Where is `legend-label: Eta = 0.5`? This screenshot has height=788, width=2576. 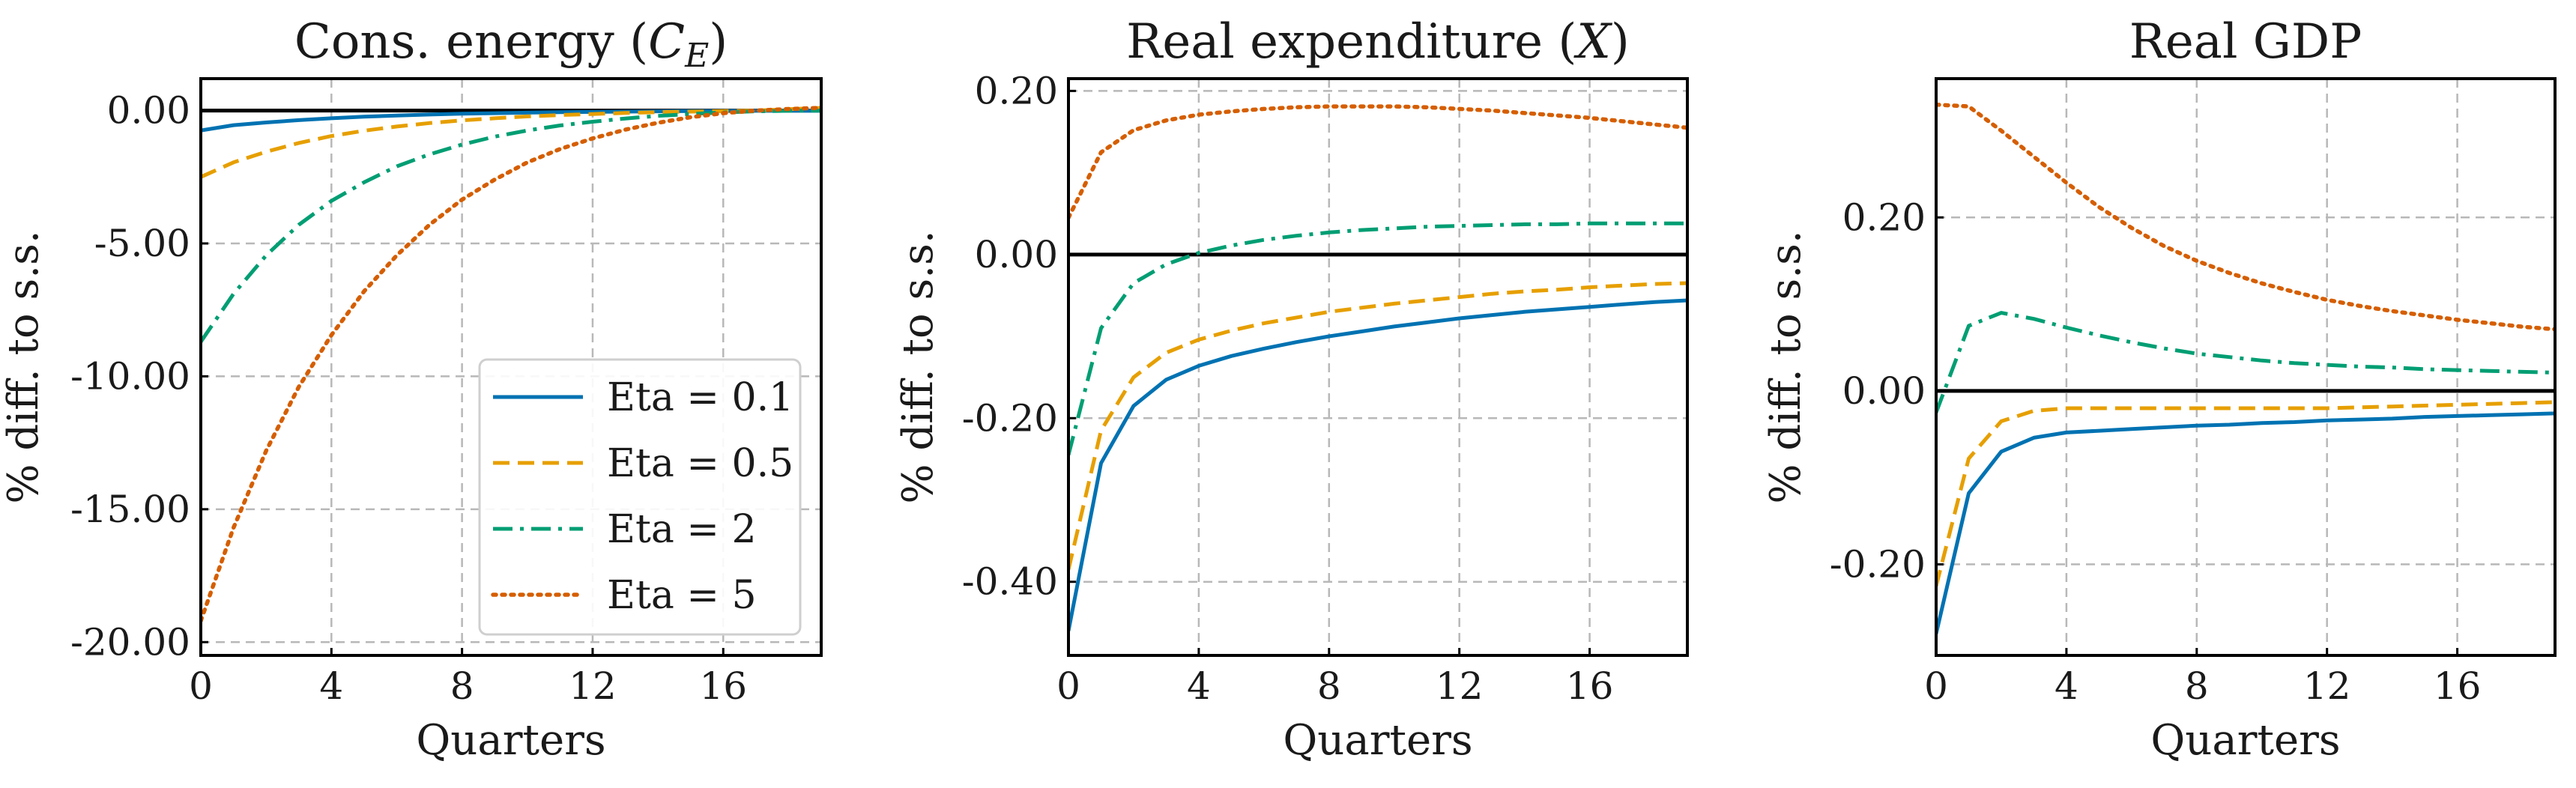 legend-label: Eta = 0.5 is located at coordinates (700, 463).